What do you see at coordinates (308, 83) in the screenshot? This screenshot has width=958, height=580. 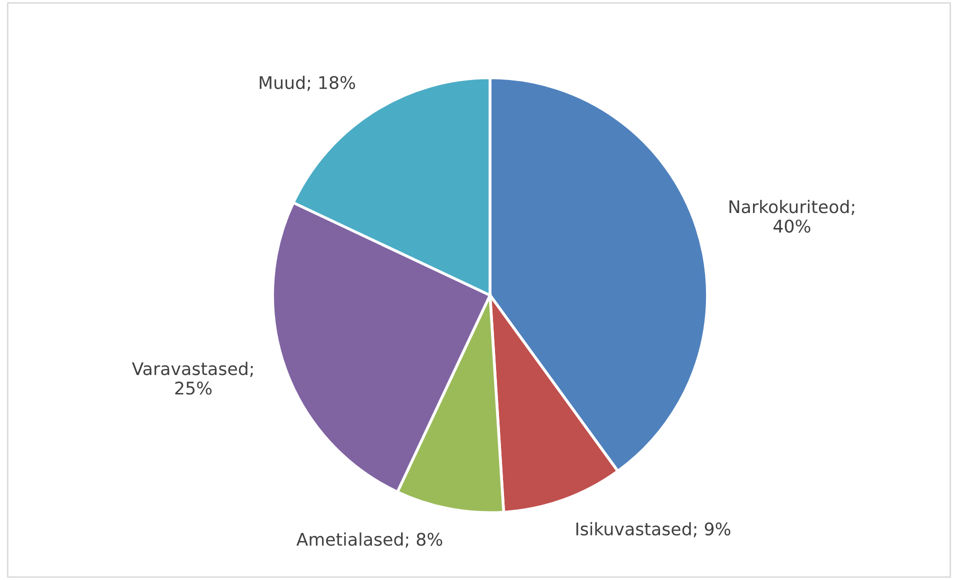 I see `slice-label: Muud; 18%` at bounding box center [308, 83].